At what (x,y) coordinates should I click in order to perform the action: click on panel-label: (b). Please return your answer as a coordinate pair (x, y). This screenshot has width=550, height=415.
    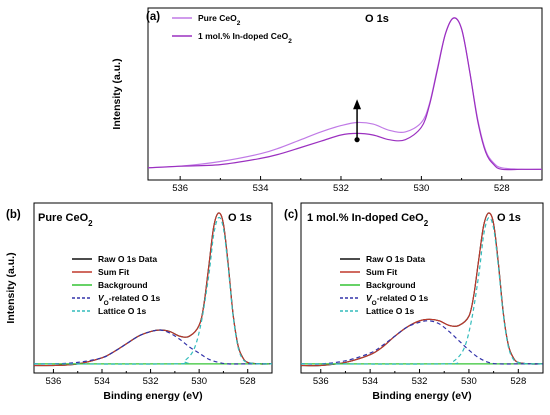
    Looking at the image, I should click on (13, 215).